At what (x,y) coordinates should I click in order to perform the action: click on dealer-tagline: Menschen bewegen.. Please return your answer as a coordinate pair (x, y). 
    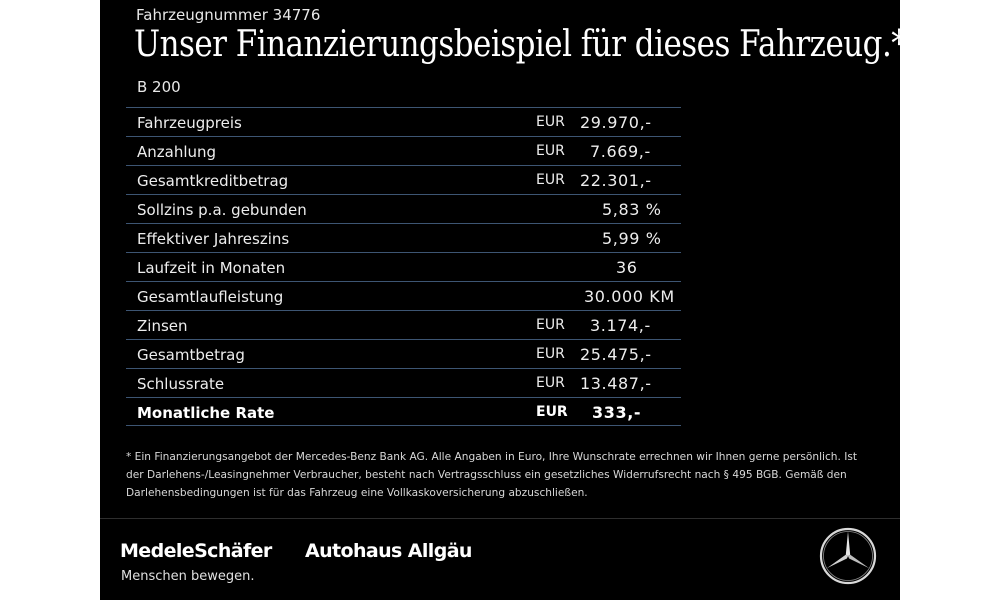
    Looking at the image, I should click on (188, 576).